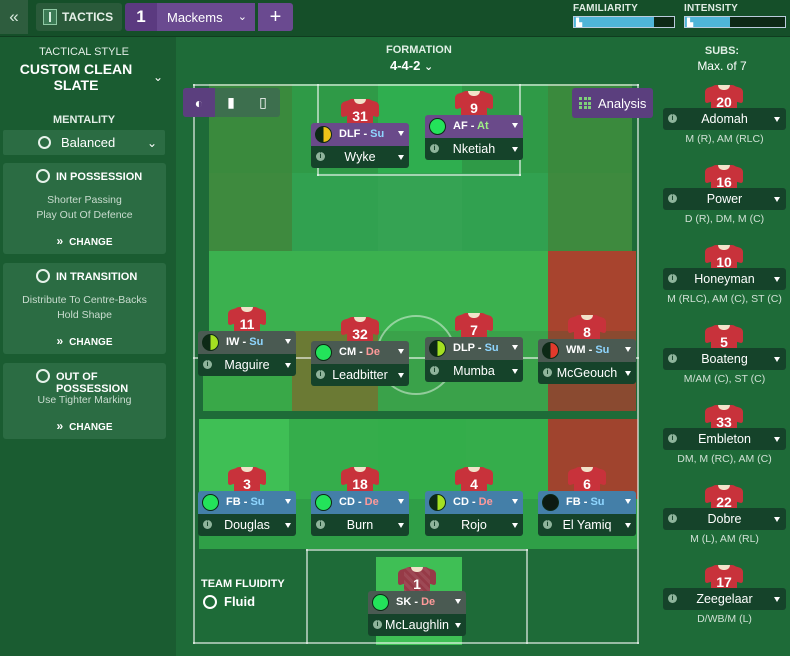 The height and width of the screenshot is (656, 790). Describe the element at coordinates (587, 484) in the screenshot. I see `shirt-number: 6` at that location.